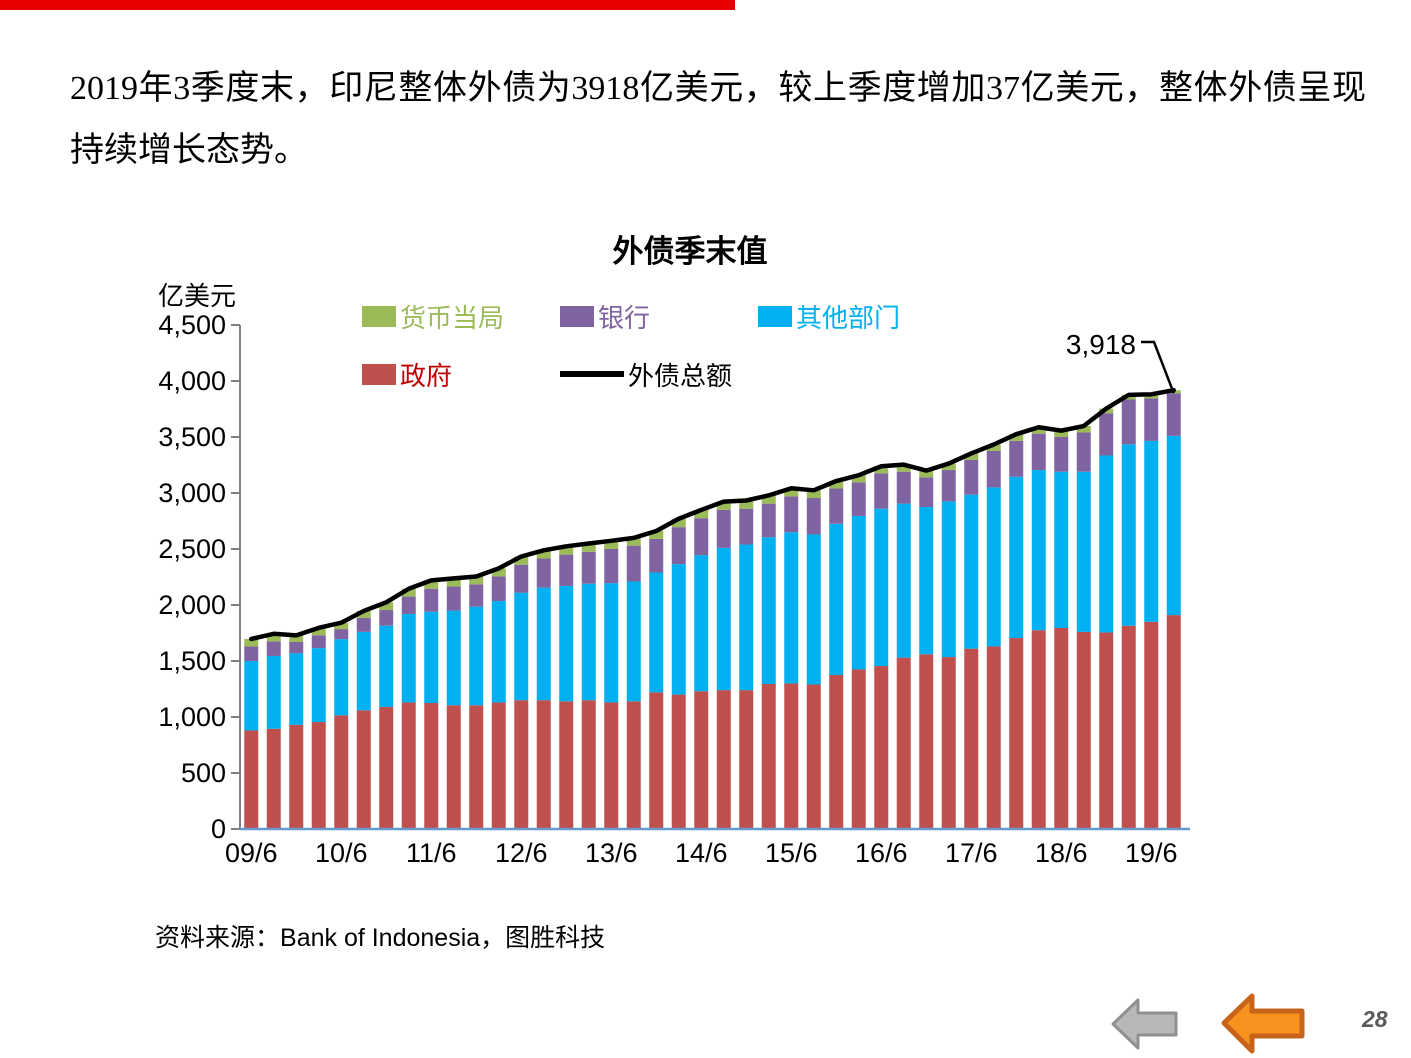 The width and height of the screenshot is (1411, 1058). I want to click on source-name: Bank of Indonesia, so click(380, 938).